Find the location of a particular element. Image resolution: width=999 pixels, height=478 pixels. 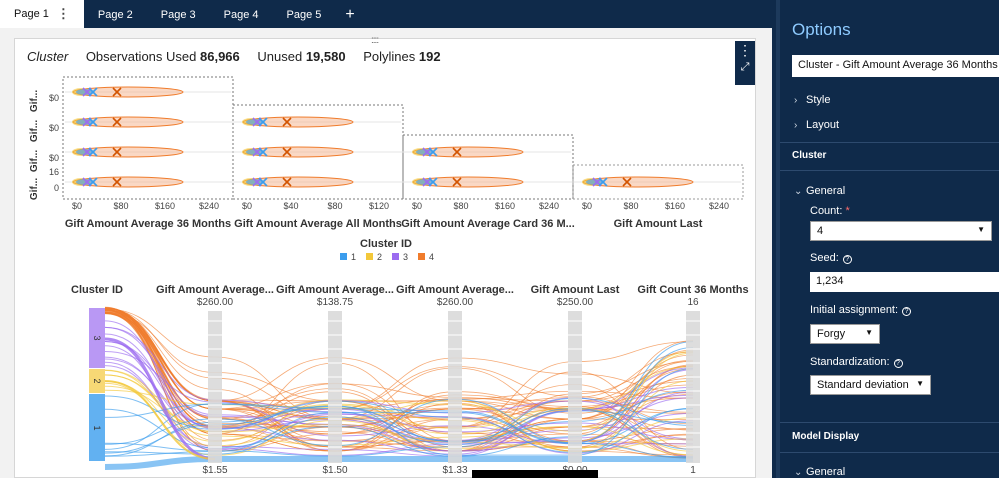

cluster-section-title: Cluster is located at coordinates (809, 155).